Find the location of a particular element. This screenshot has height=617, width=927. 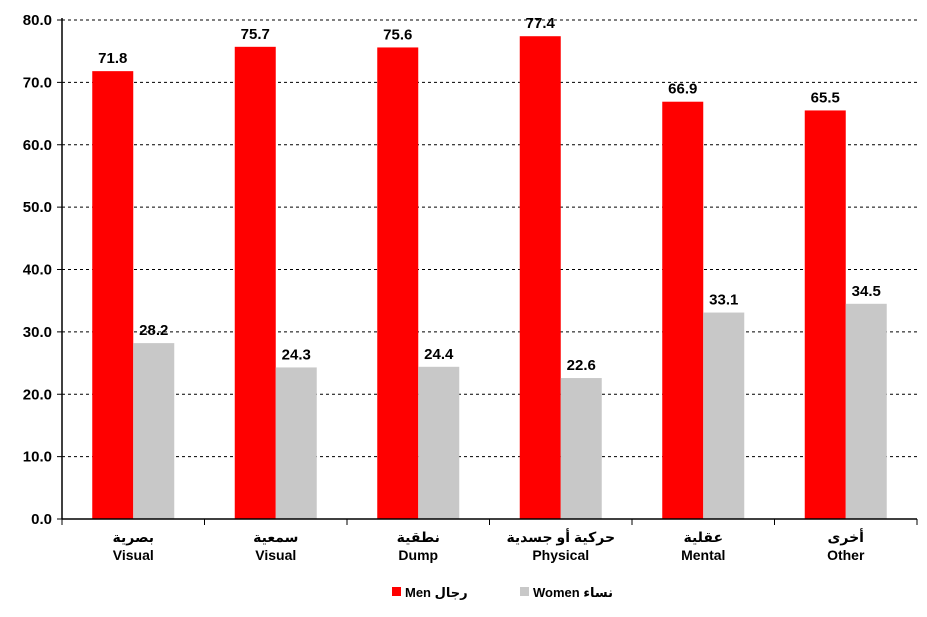

data-label-men: 71.8 is located at coordinates (112, 58).